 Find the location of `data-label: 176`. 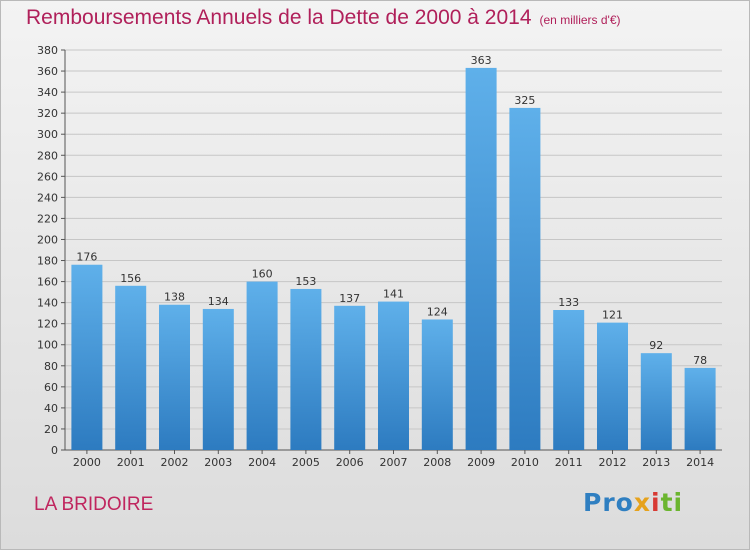

data-label: 176 is located at coordinates (86, 257).